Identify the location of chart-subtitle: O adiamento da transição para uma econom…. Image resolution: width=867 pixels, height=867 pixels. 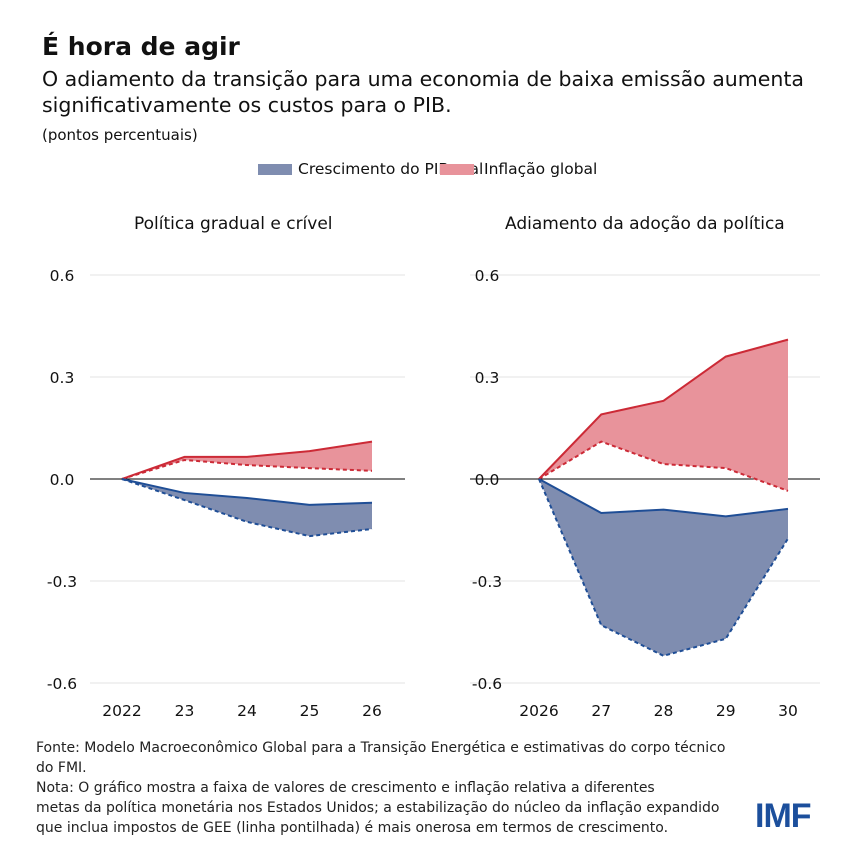
(423, 92).